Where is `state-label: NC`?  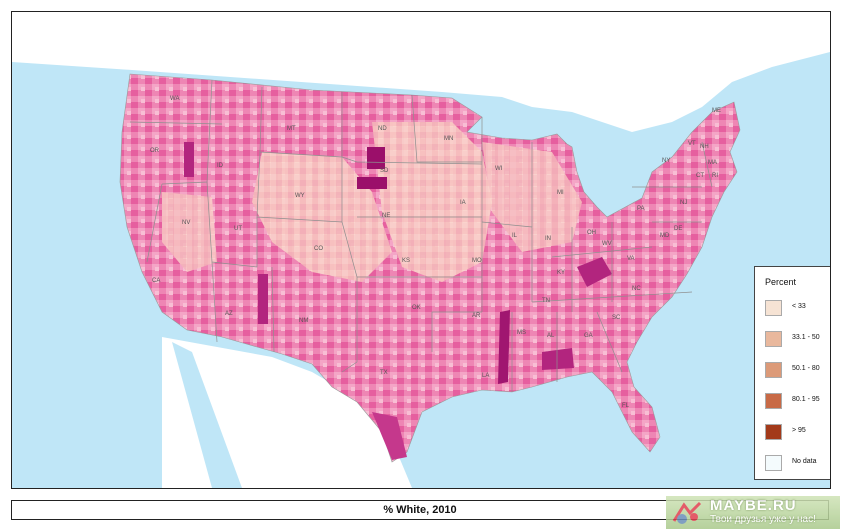
state-label: NC is located at coordinates (636, 289).